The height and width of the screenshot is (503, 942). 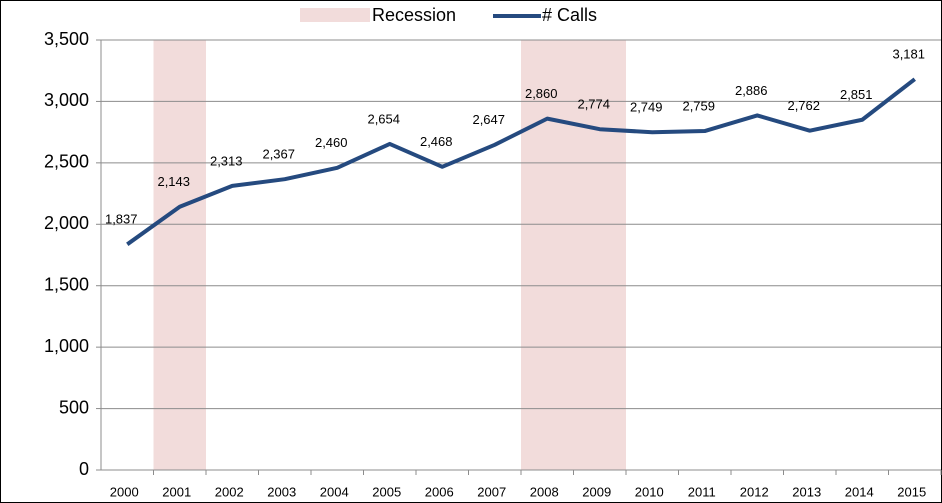 I want to click on x-tick-label: 2014, so click(x=859, y=491).